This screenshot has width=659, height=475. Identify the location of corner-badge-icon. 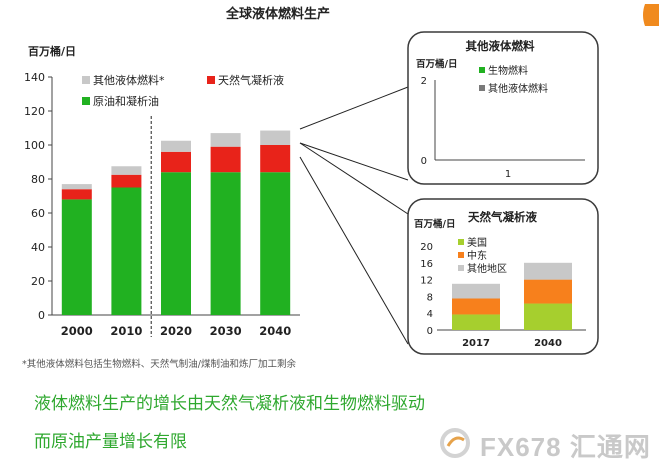
(651, 15).